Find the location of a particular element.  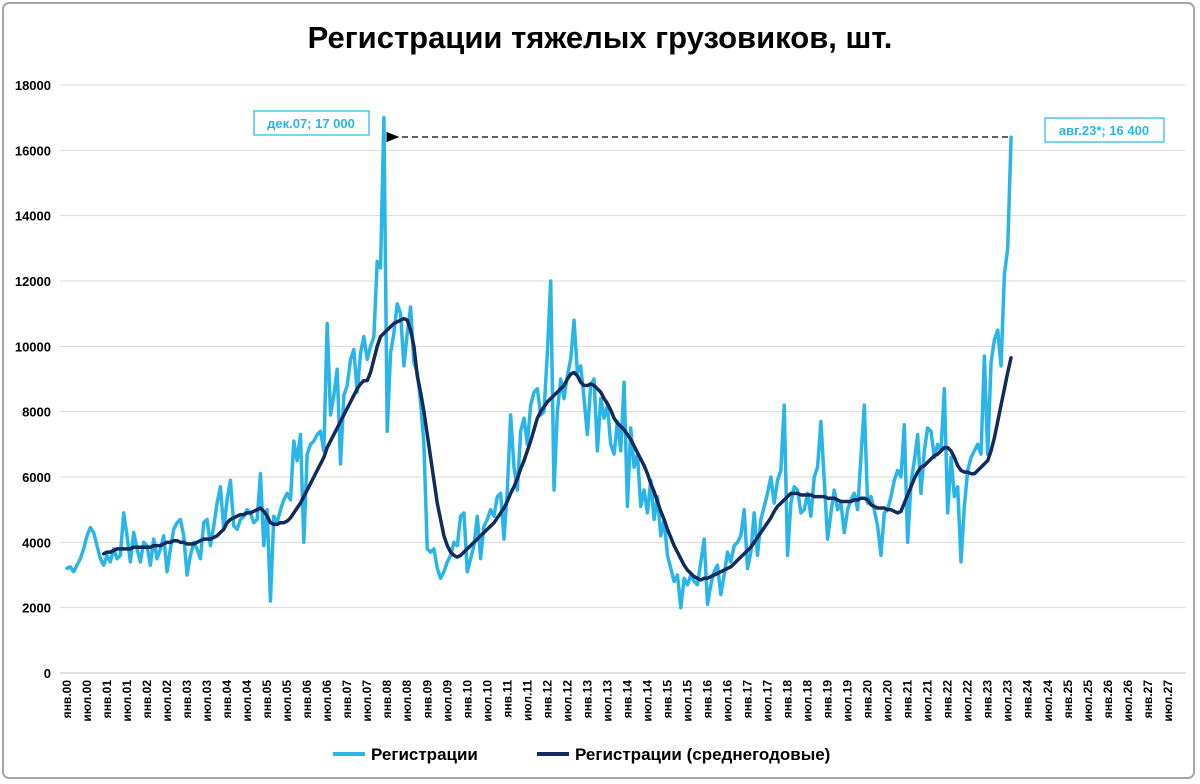

y-tick-label: 18000 is located at coordinates (33, 85).